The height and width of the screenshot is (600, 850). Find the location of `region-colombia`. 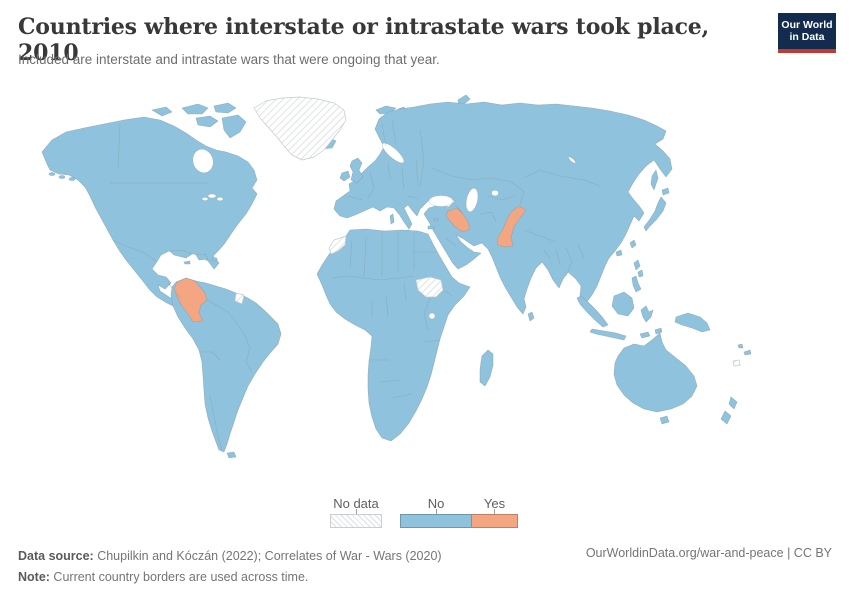

region-colombia is located at coordinates (190, 300).